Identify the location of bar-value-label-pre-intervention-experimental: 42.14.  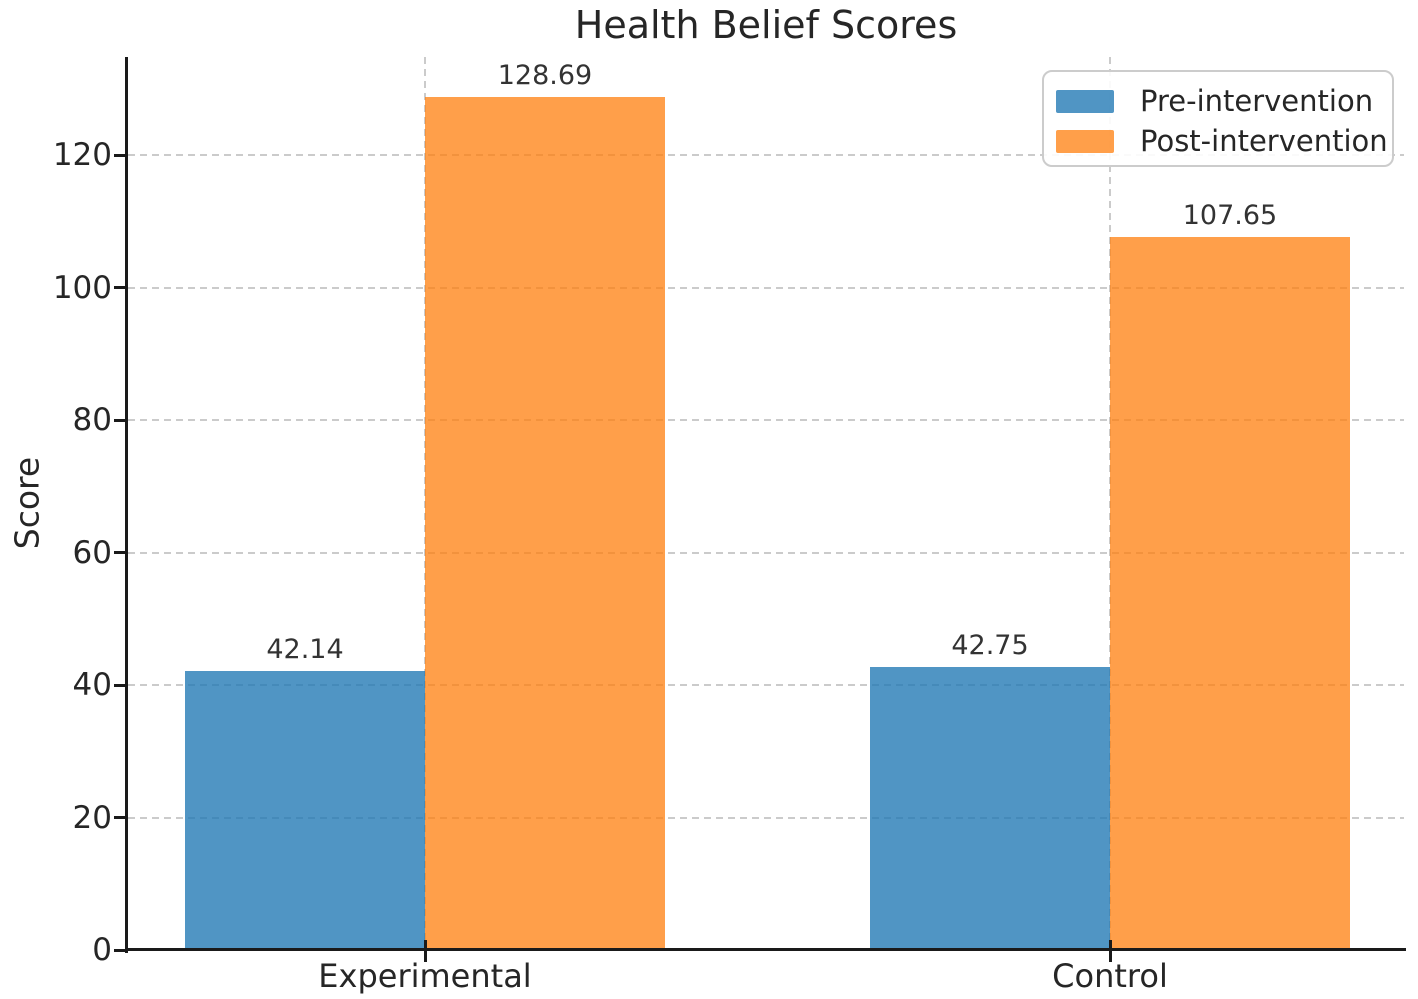
(305, 649).